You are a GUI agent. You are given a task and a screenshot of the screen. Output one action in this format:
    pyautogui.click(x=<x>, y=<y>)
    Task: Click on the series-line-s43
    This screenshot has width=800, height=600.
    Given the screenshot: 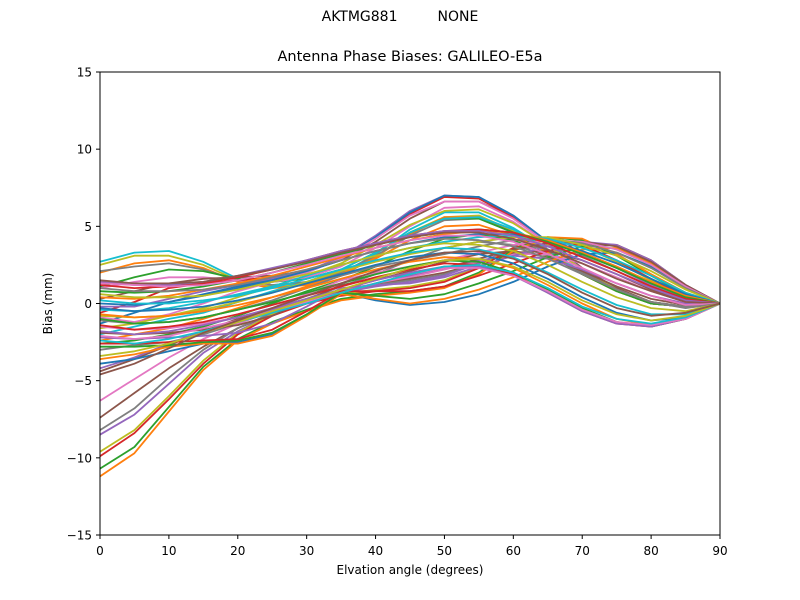 What is the action you would take?
    pyautogui.click(x=410, y=270)
    